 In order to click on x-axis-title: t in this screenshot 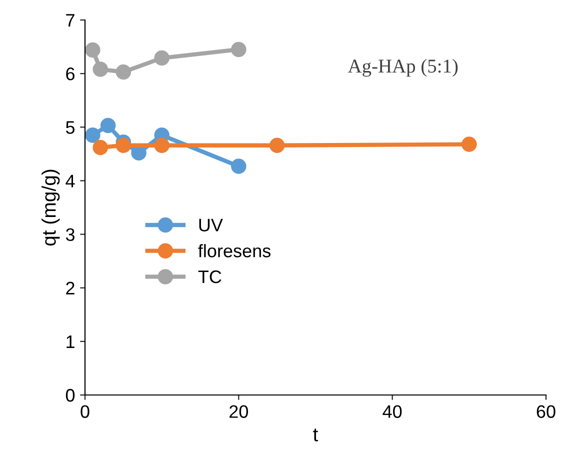, I will do `click(315, 435)`.